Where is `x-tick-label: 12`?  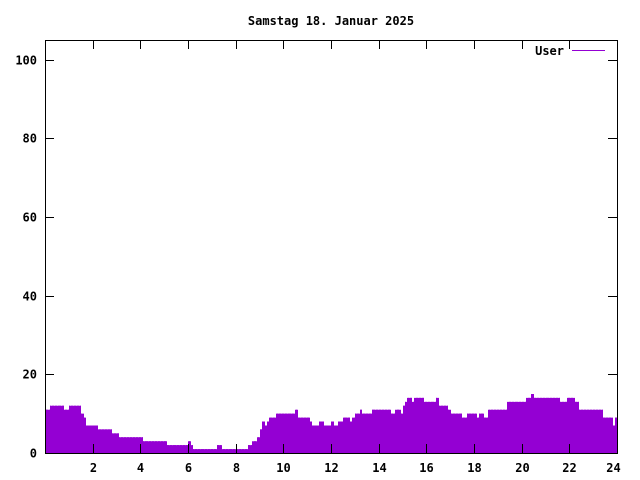 x-tick-label: 12 is located at coordinates (331, 468).